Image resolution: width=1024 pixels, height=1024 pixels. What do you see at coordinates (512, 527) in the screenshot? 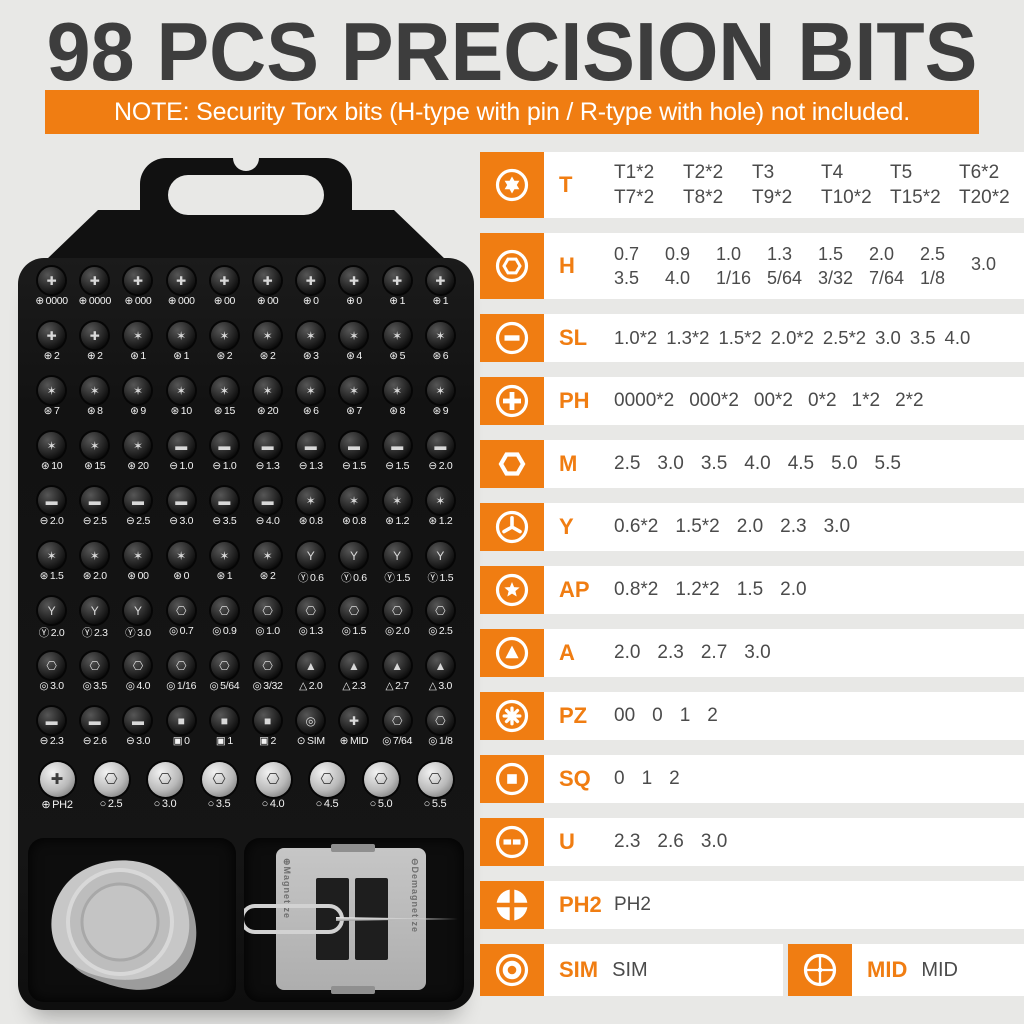
I see `triwing-icon` at bounding box center [512, 527].